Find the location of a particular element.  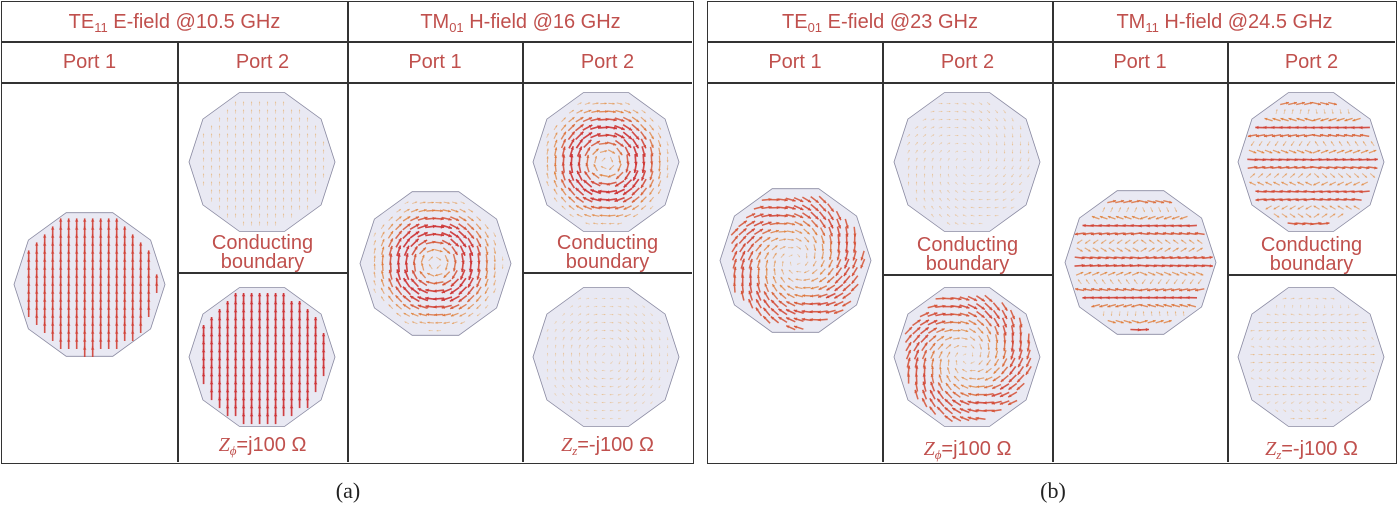

mode-title: TE01 E-field @23 GHz is located at coordinates (880, 23).